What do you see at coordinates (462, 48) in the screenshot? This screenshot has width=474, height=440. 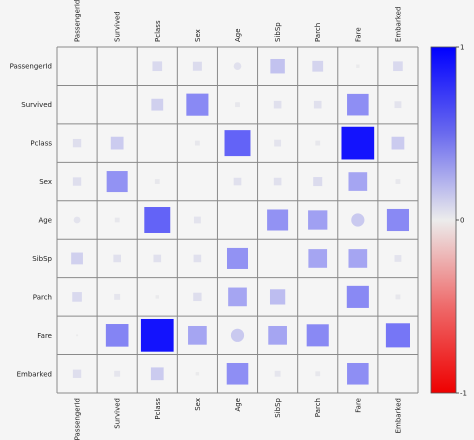 I see `colorbar-tick-label: 1` at bounding box center [462, 48].